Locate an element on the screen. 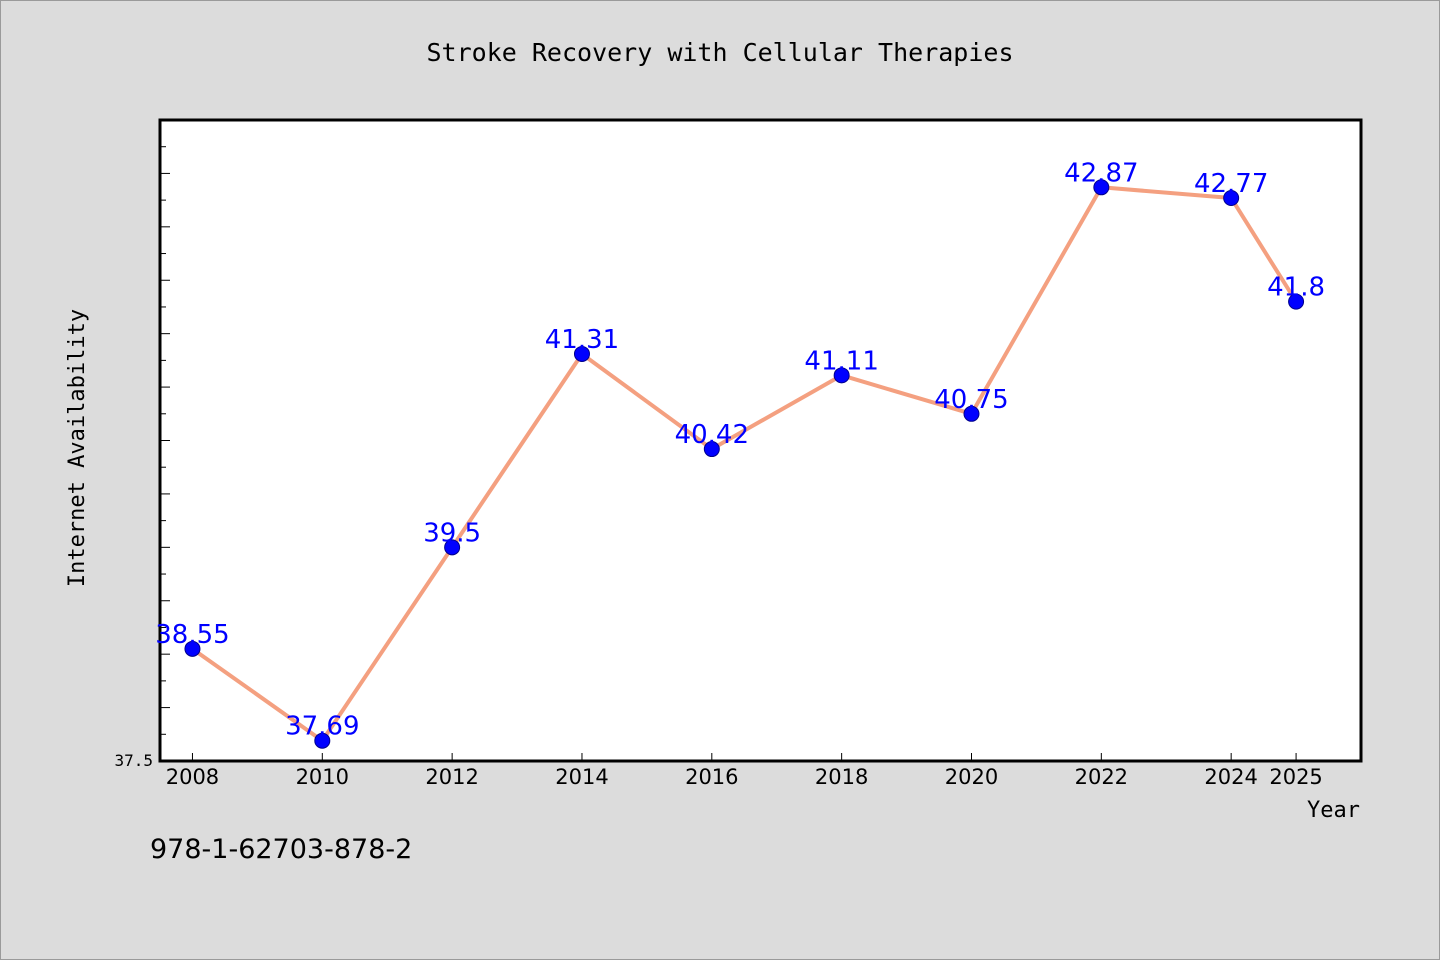 This screenshot has height=960, width=1440. x-axis-label: Year is located at coordinates (1333, 810).